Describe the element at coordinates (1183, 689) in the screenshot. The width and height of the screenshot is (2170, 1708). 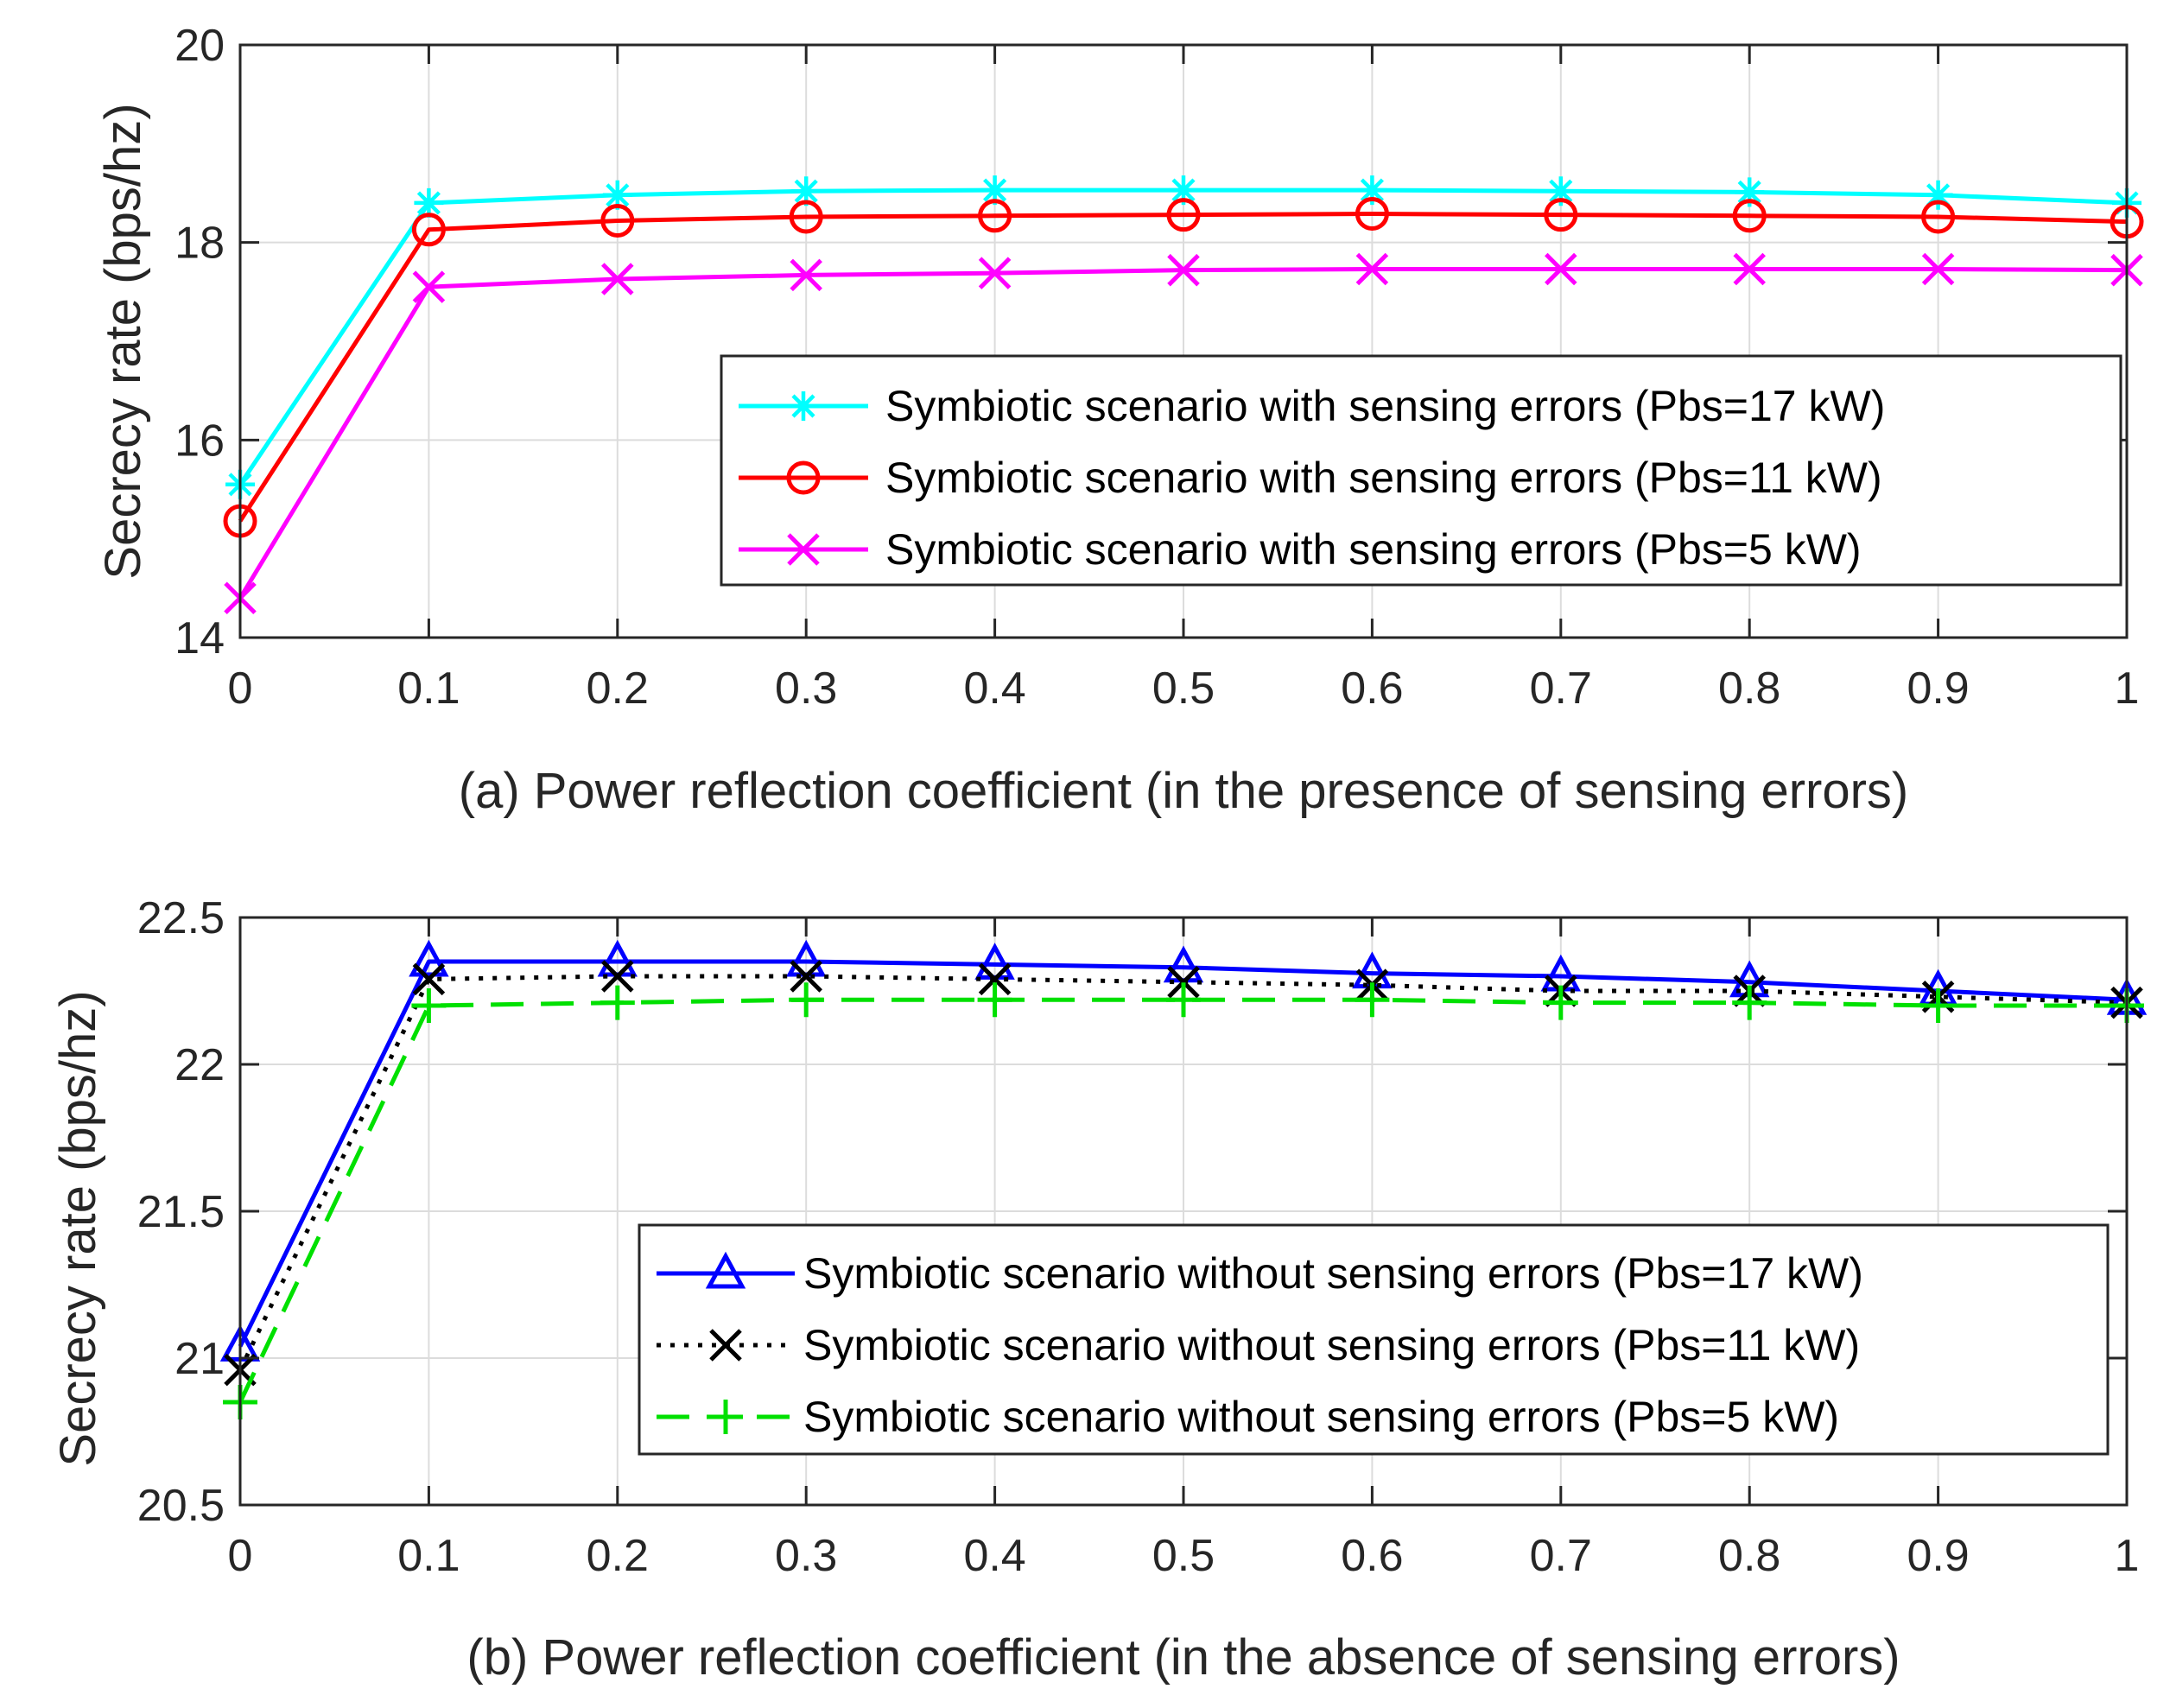
I see `chart-a-xtick-label: 0.5` at that location.